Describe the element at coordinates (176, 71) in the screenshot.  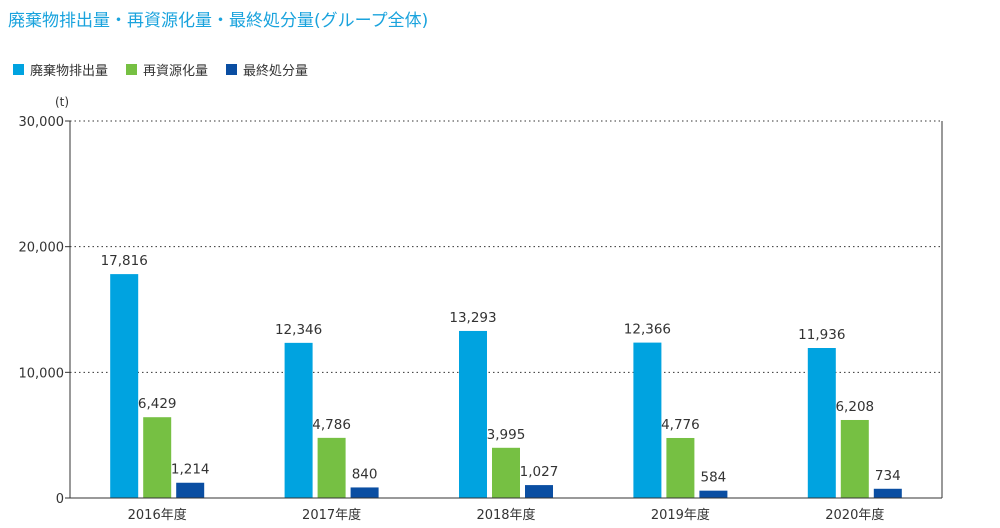
I see `legend-label-series-1: 再資源化量` at that location.